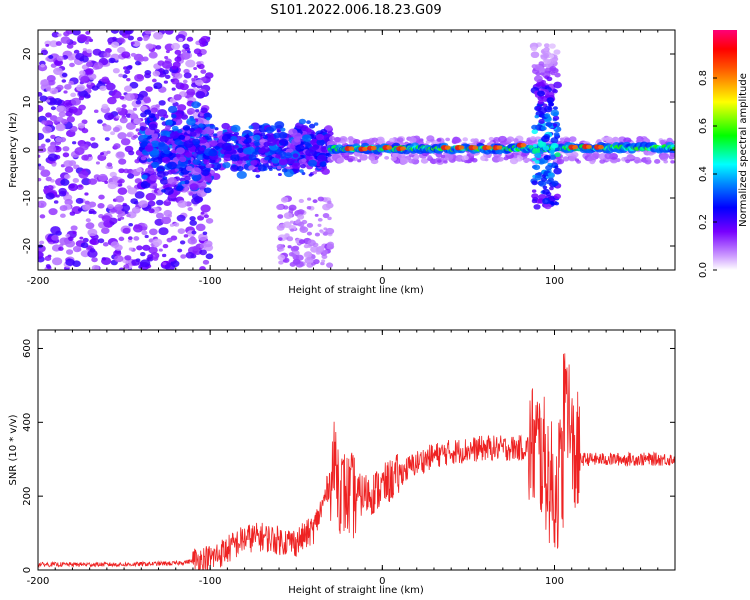 The image size is (750, 600). What do you see at coordinates (27, 102) in the screenshot?
I see `spectrogram-ytick-label: 10` at bounding box center [27, 102].